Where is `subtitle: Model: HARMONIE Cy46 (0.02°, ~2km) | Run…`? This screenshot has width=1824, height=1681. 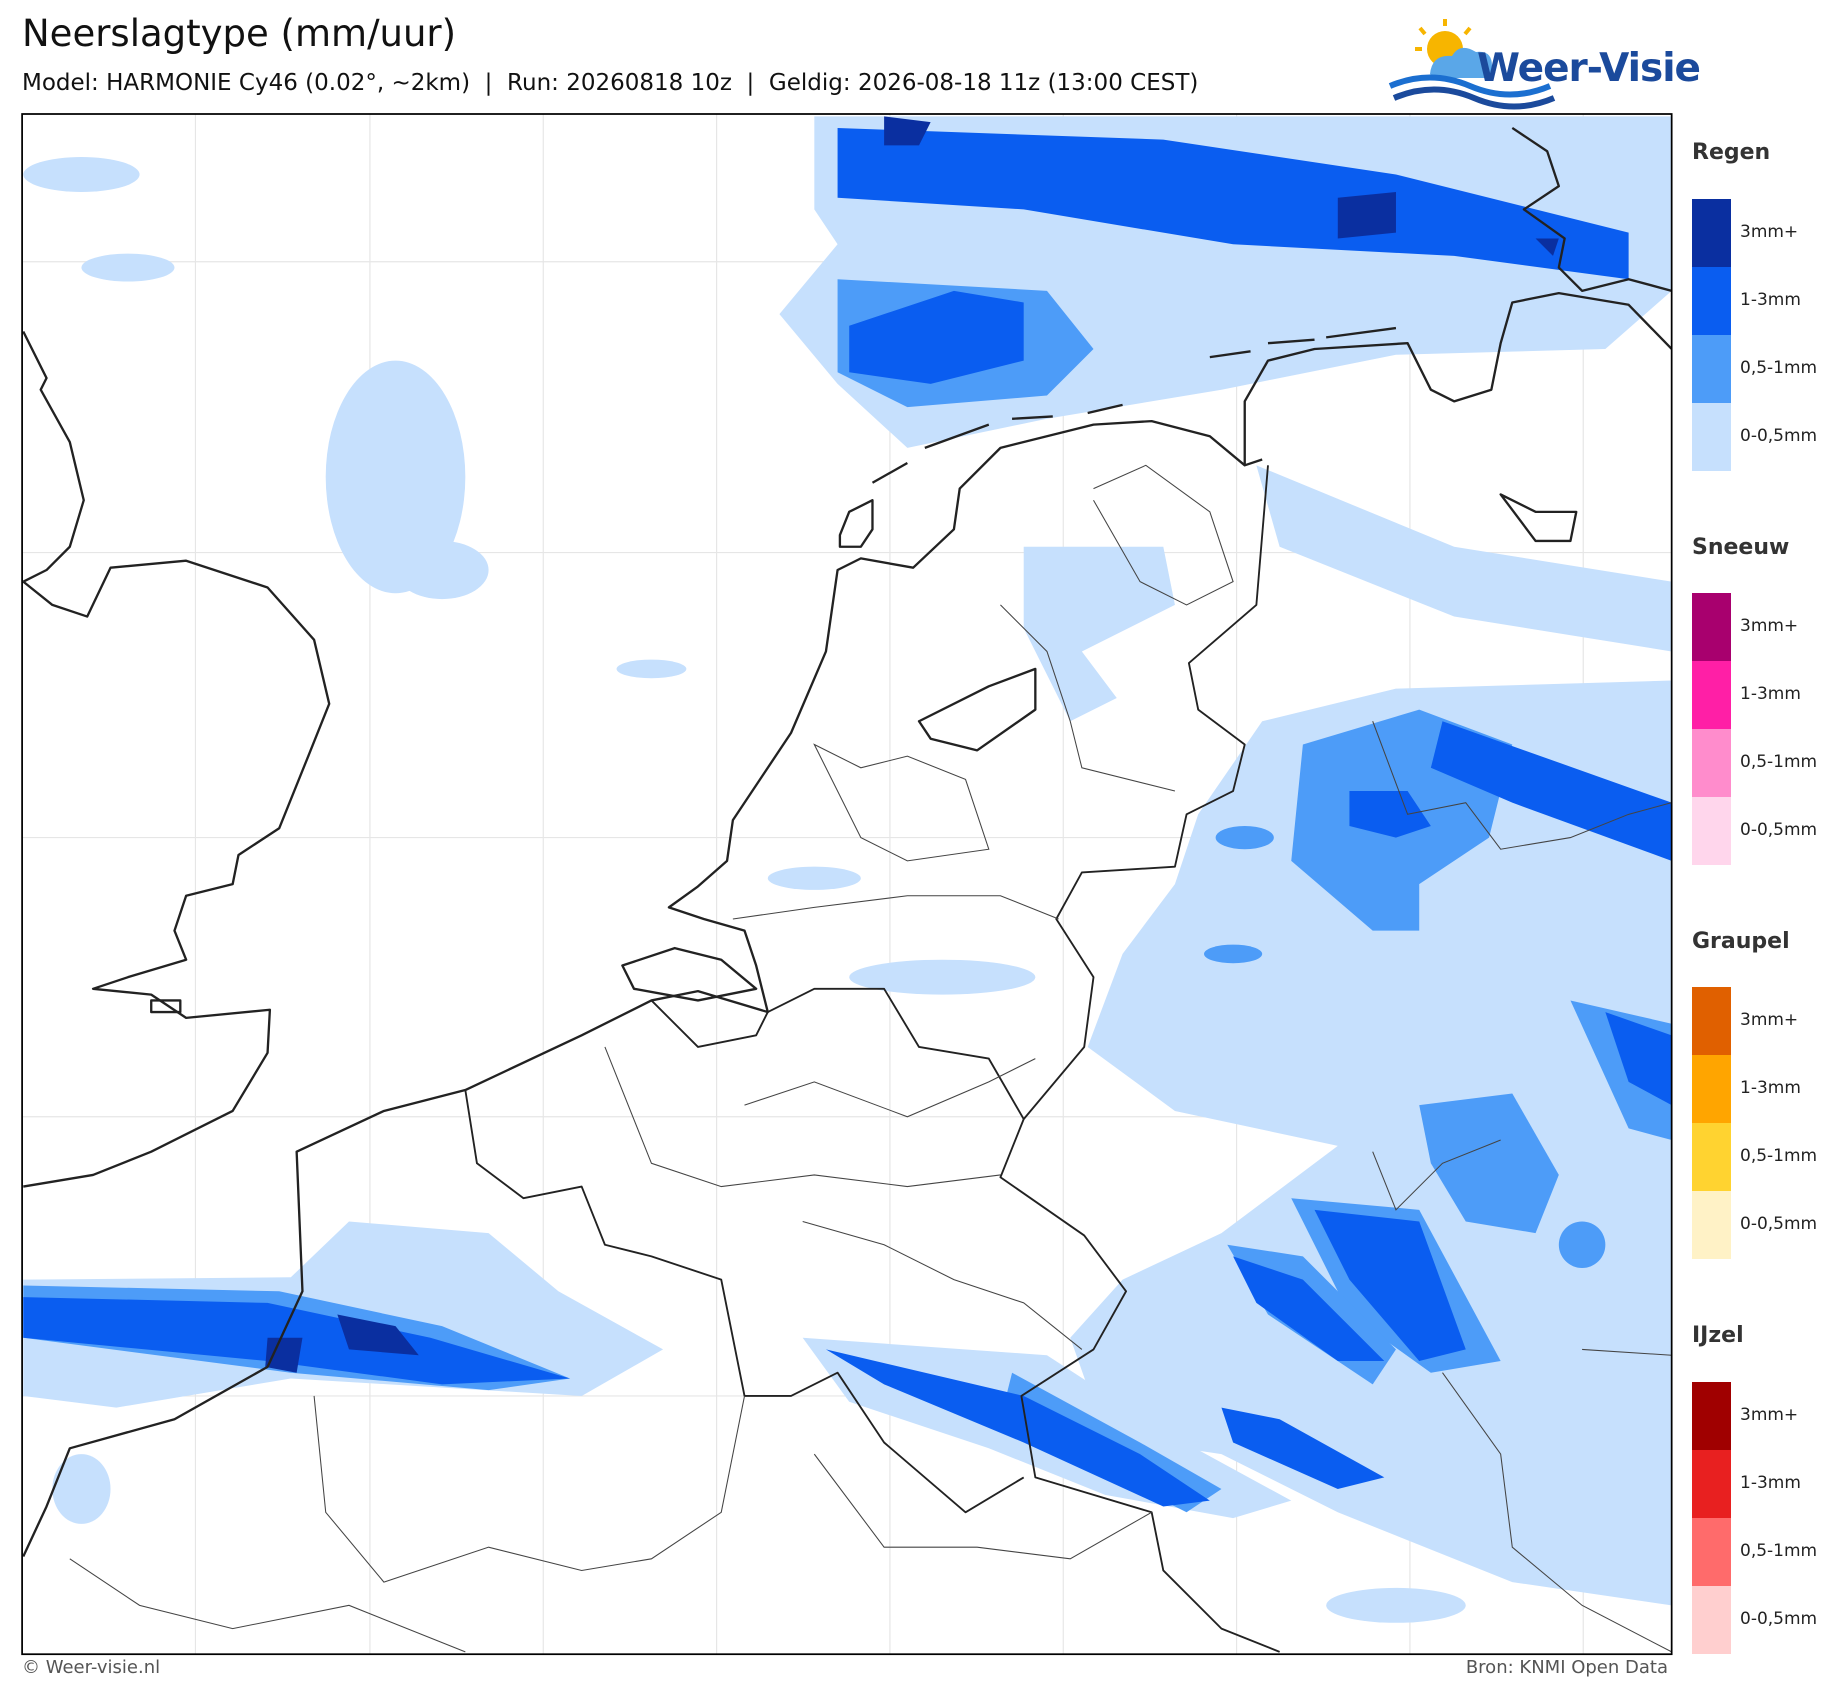 subtitle: Model: HARMONIE Cy46 (0.02°, ~2km) | Run… is located at coordinates (610, 83).